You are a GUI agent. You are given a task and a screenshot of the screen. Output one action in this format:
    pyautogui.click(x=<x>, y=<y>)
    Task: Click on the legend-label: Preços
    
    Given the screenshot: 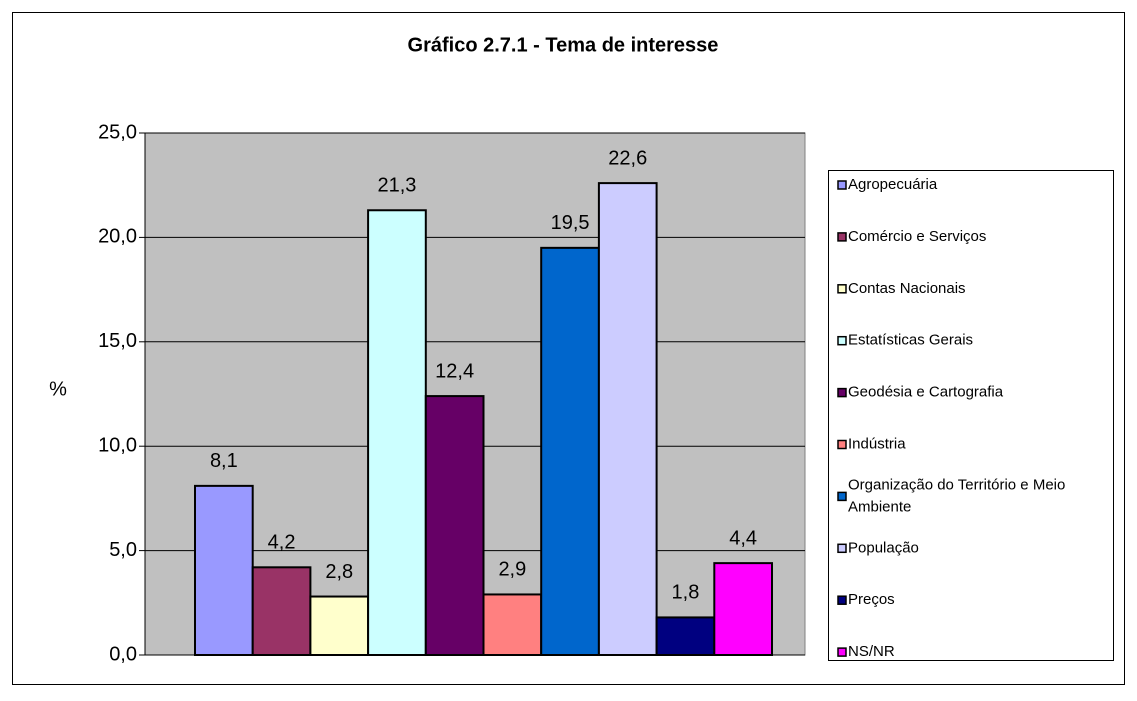 What is the action you would take?
    pyautogui.click(x=871, y=599)
    